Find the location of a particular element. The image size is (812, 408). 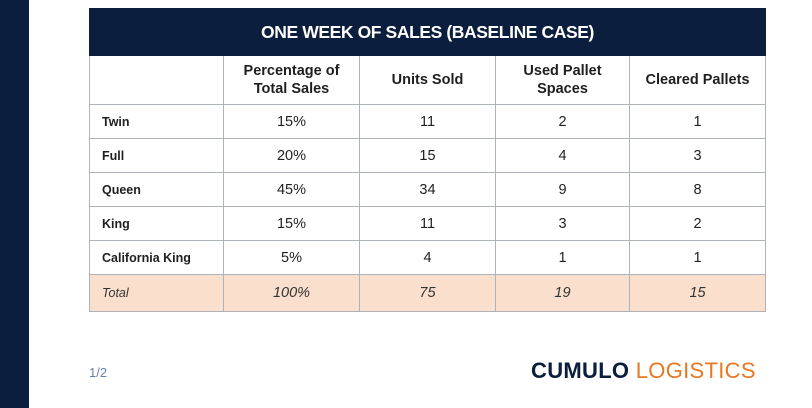

table-title: ONE WEEK OF SALES (BASELINE CASE) is located at coordinates (427, 32).